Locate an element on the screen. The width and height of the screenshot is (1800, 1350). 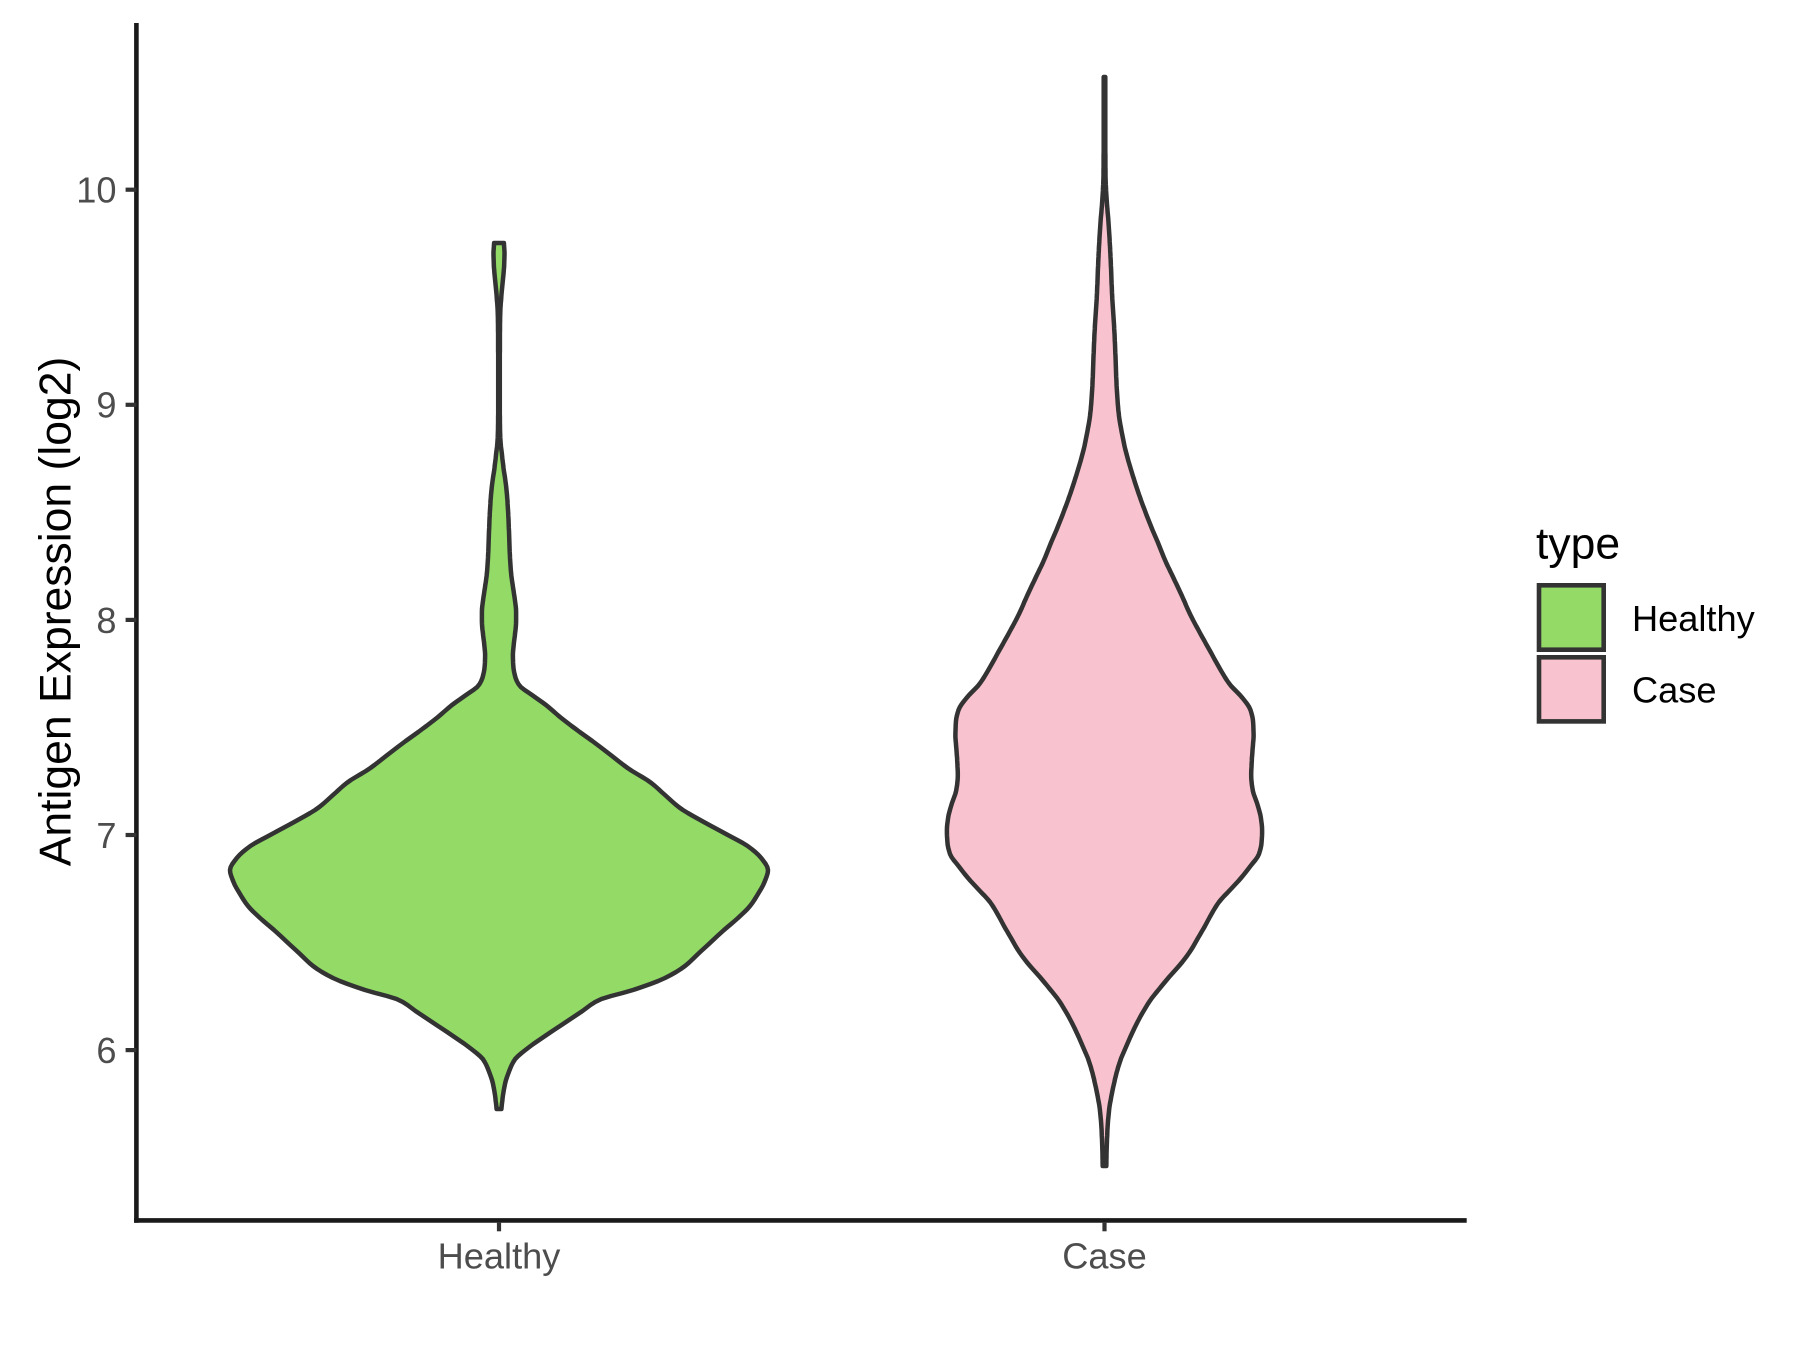
svg-text: 10 is located at coordinates (96, 190).